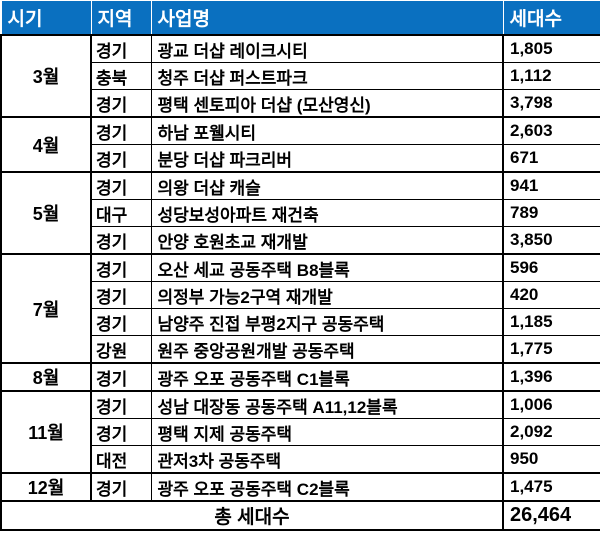 This screenshot has height=553, width=600. What do you see at coordinates (46, 432) in the screenshot?
I see `month-cell: 11월` at bounding box center [46, 432].